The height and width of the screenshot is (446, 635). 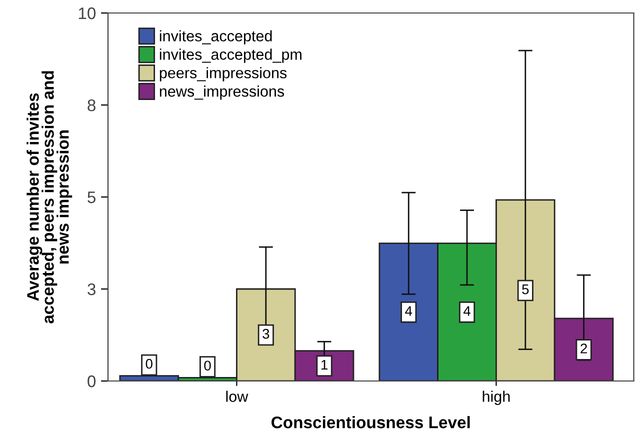 I want to click on data-label: 3, so click(x=266, y=333).